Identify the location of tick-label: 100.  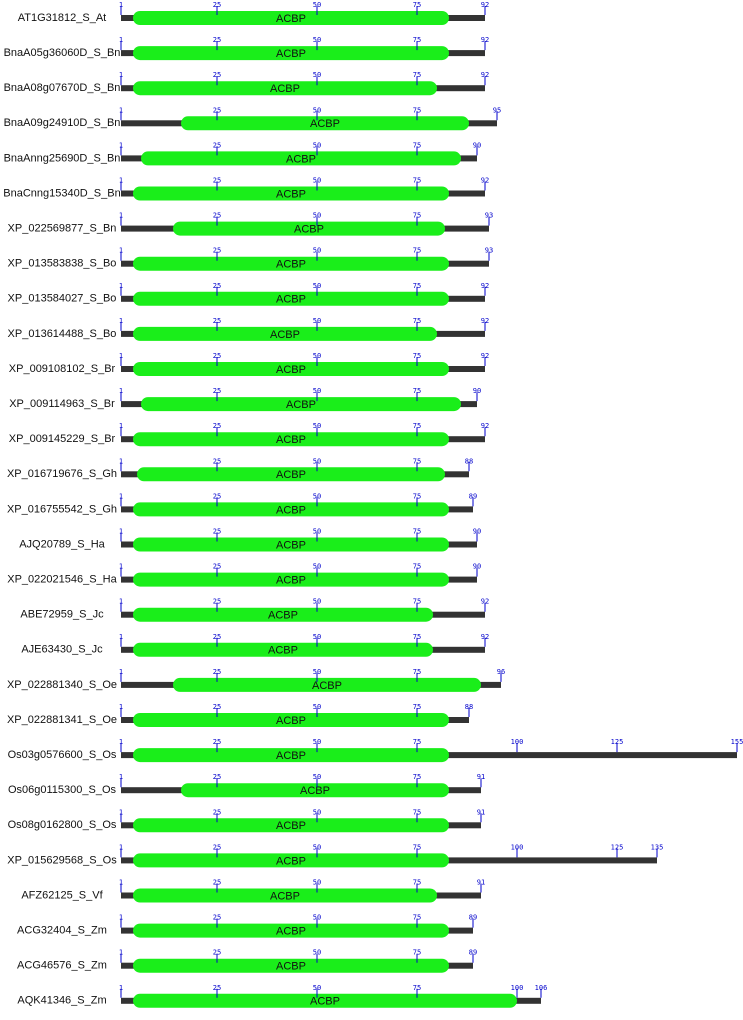
(517, 742).